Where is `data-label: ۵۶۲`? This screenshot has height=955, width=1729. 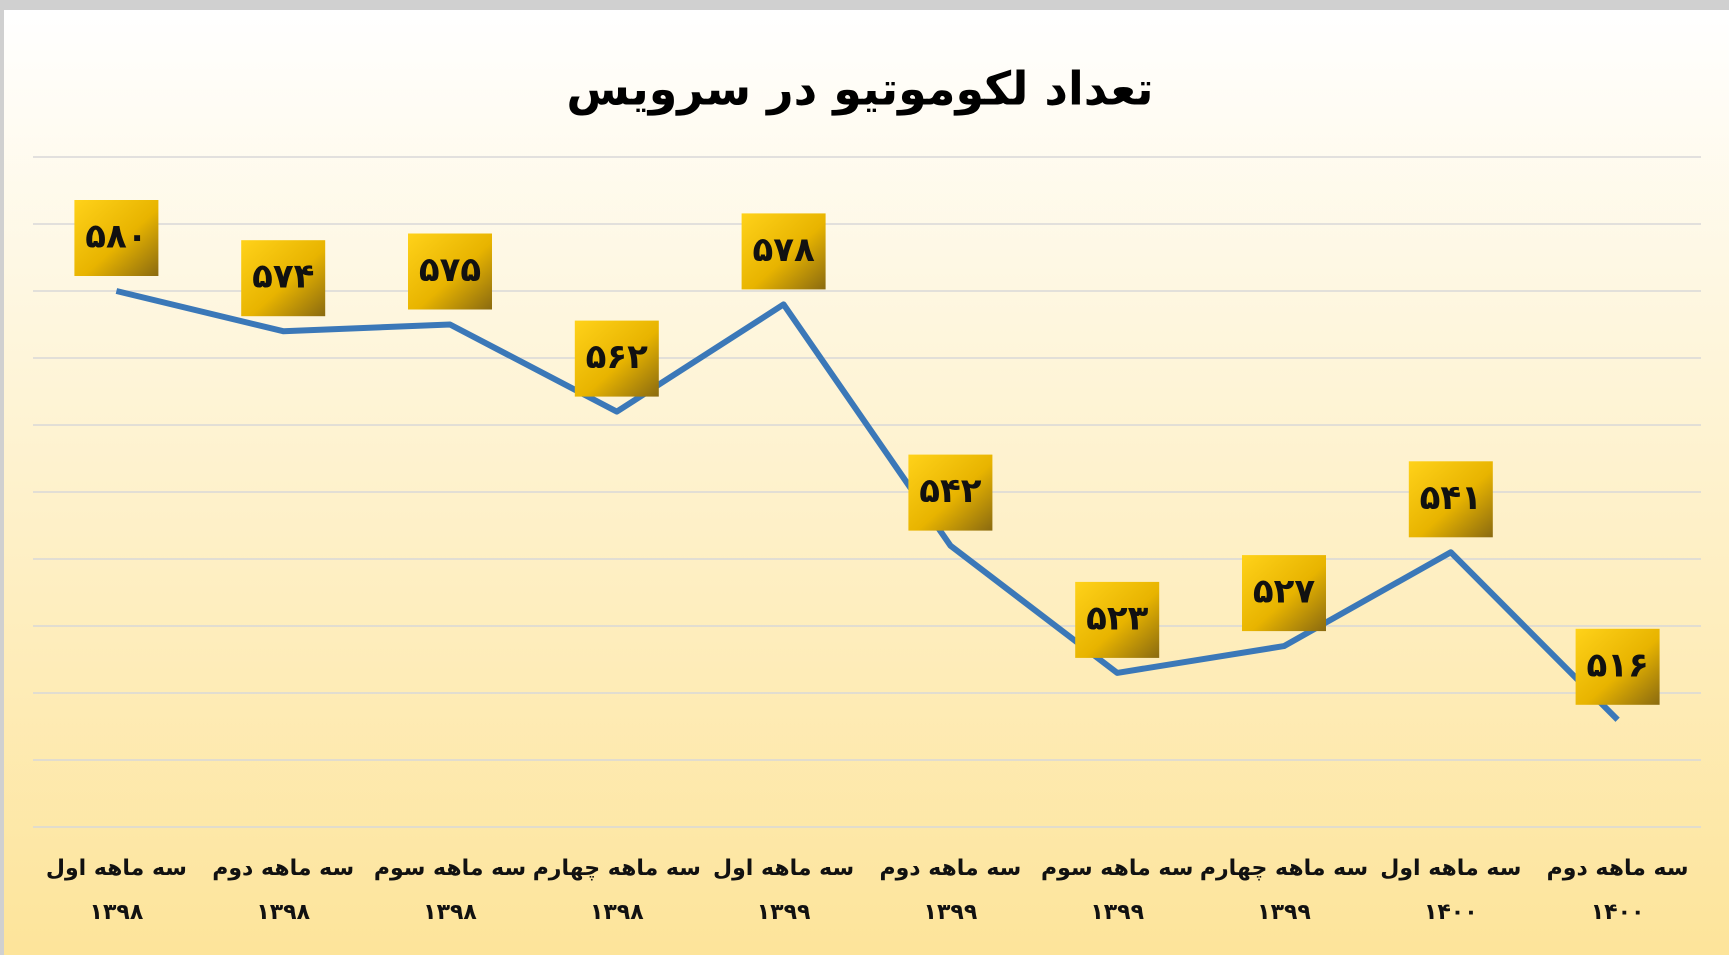 data-label: ۵۶۲ is located at coordinates (617, 357).